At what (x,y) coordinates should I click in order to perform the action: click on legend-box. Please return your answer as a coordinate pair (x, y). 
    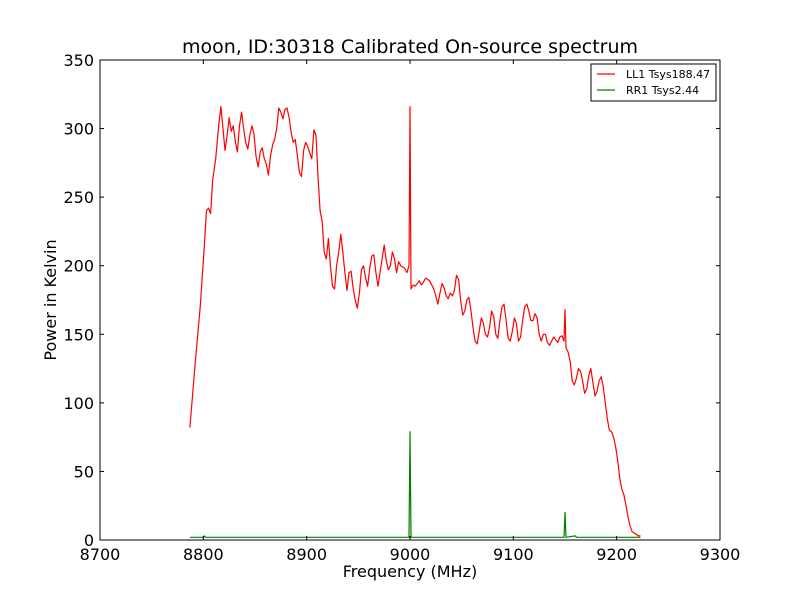
    Looking at the image, I should click on (653, 82).